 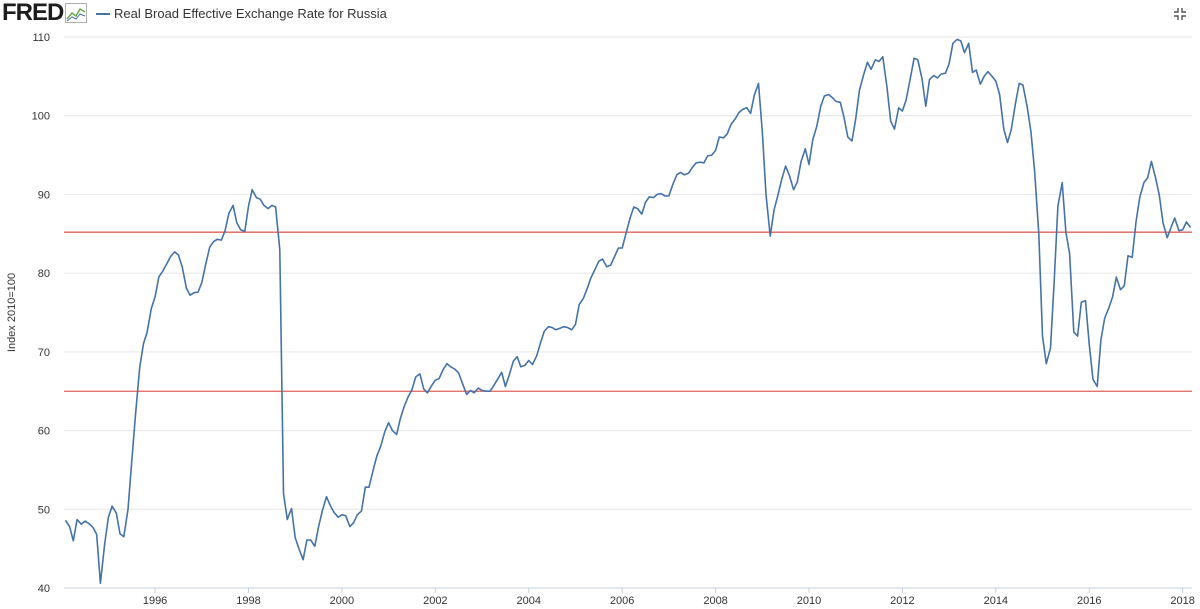 What do you see at coordinates (622, 601) in the screenshot?
I see `x-tick-label: 2006` at bounding box center [622, 601].